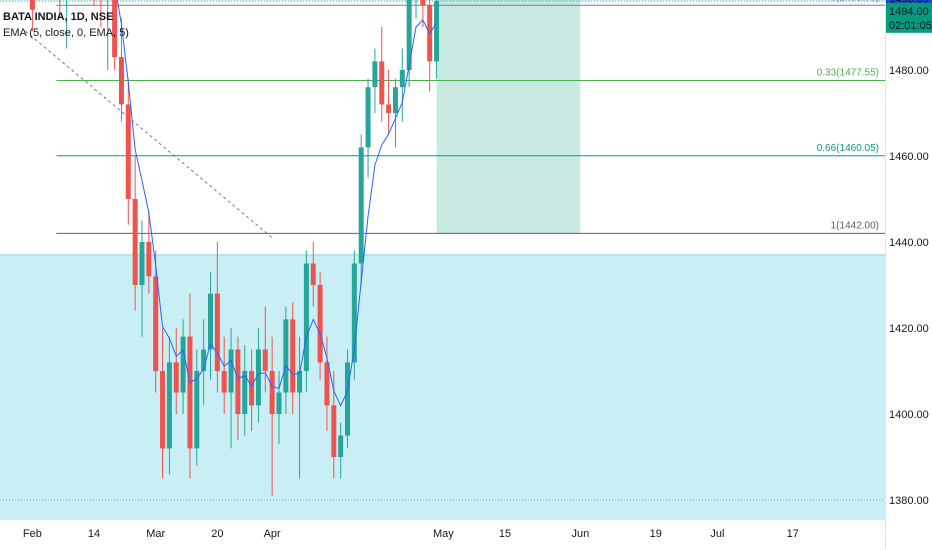 The height and width of the screenshot is (550, 932). What do you see at coordinates (793, 534) in the screenshot?
I see `time-tick-label: 17` at bounding box center [793, 534].